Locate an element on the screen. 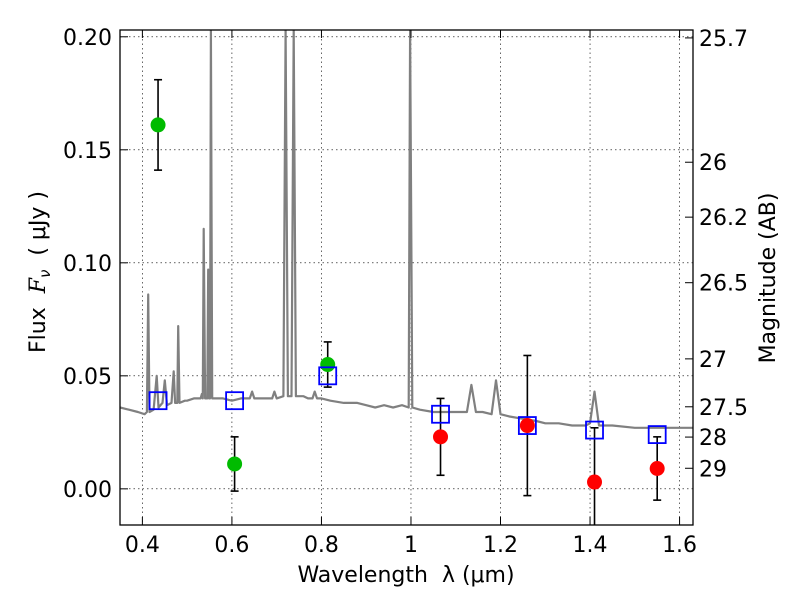  x-tick-label: 1.2 is located at coordinates (500, 545).